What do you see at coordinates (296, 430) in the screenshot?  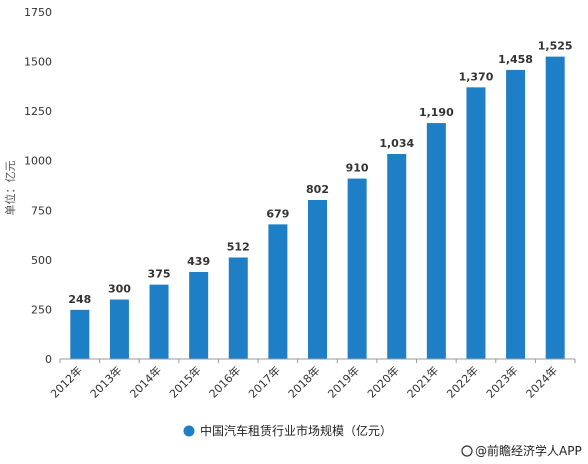 I see `legend-label: 中国汽车租赁行业市场规模（亿元）` at bounding box center [296, 430].